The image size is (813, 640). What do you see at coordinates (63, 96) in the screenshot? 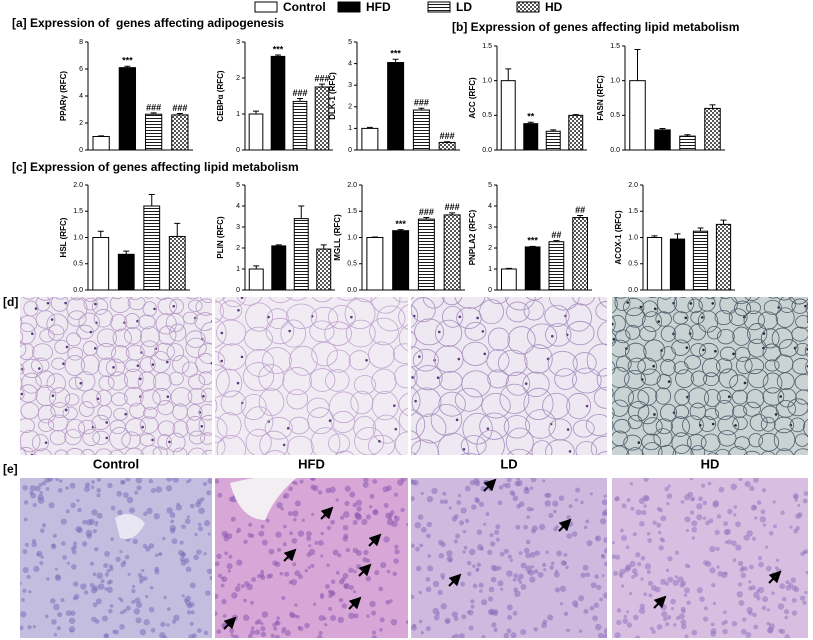
I see `y-axis-label: PPARγ (RFC)` at bounding box center [63, 96].